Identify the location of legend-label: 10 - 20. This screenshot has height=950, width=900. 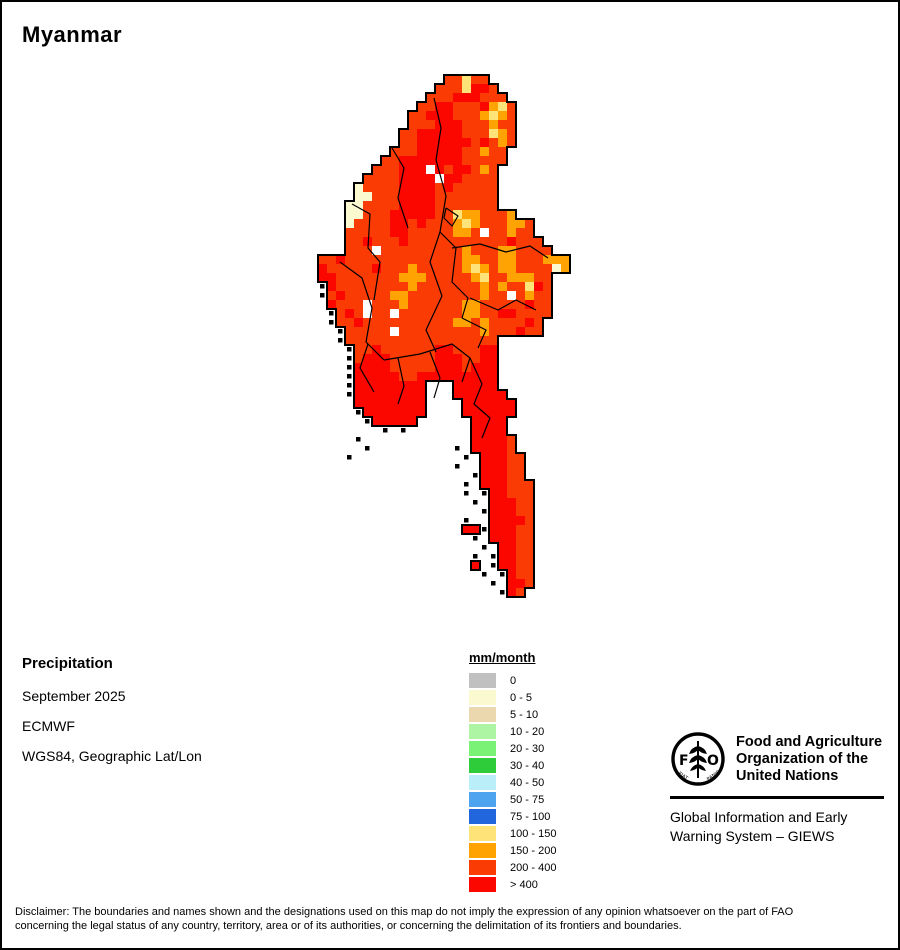
(527, 731).